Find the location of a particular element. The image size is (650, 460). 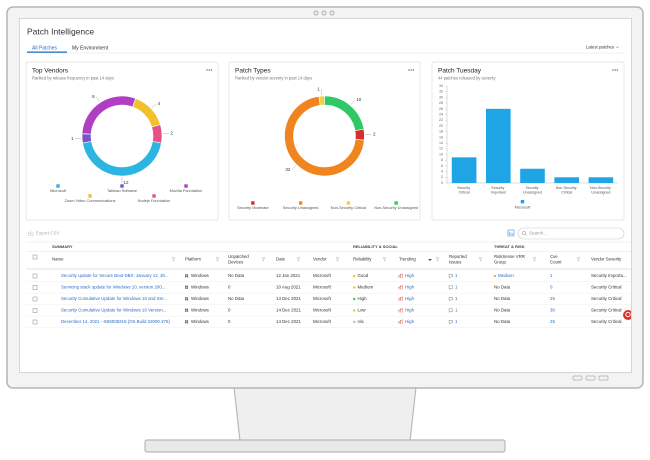

y-tick-label: 20 is located at coordinates (441, 126).